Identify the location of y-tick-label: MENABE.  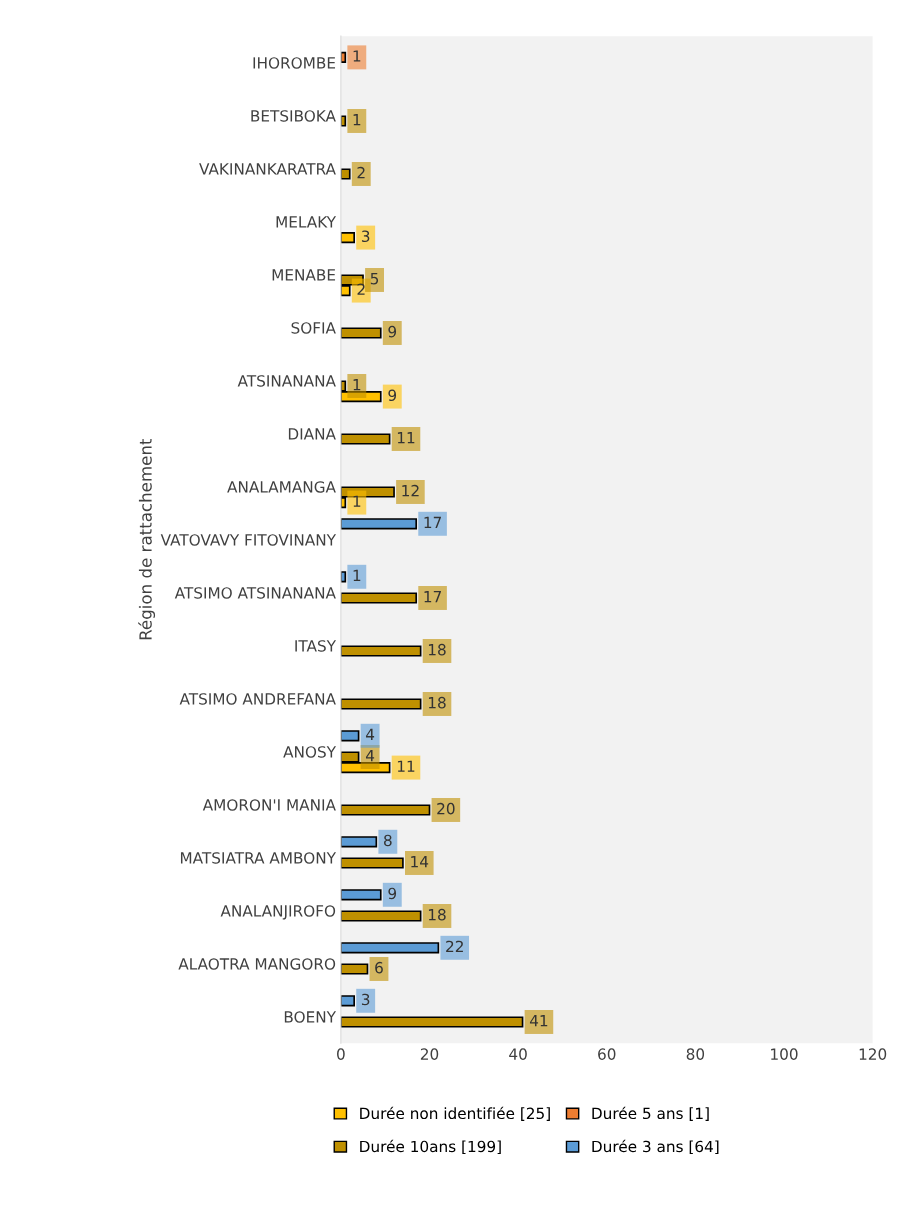
(304, 275).